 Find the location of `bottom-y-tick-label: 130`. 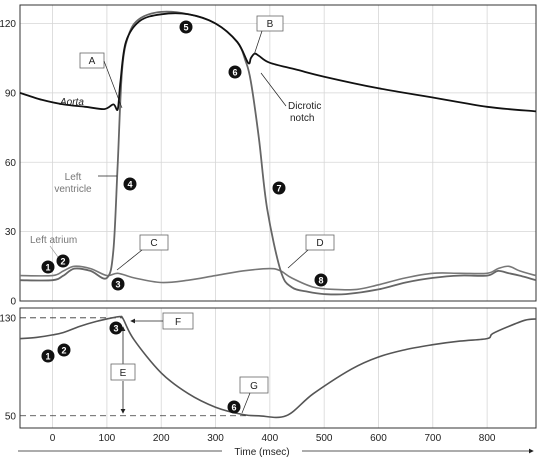

bottom-y-tick-label: 130 is located at coordinates (8, 318).